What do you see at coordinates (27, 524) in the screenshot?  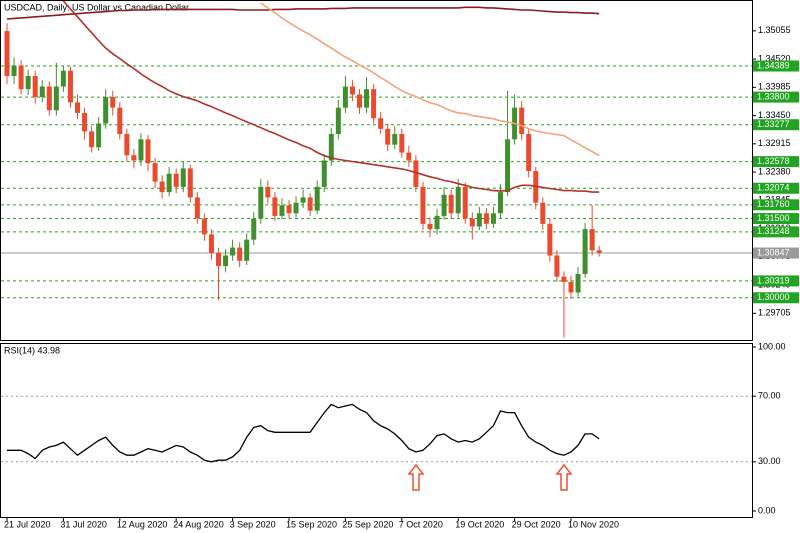 I see `x-tick-label: 21 Jul 2020` at bounding box center [27, 524].